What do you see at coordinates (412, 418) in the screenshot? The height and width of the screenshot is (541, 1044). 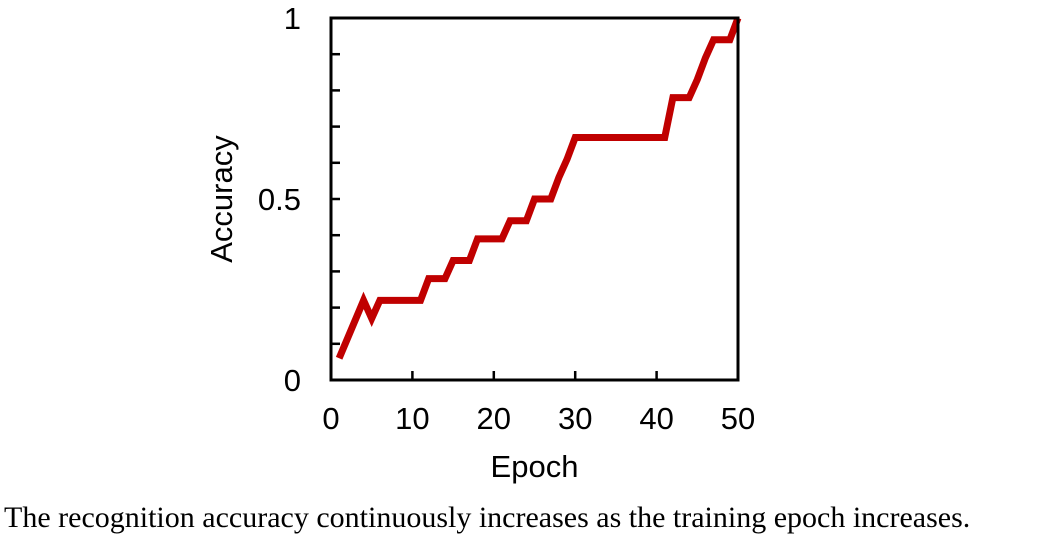 I see `x-tick-label: 10` at bounding box center [412, 418].